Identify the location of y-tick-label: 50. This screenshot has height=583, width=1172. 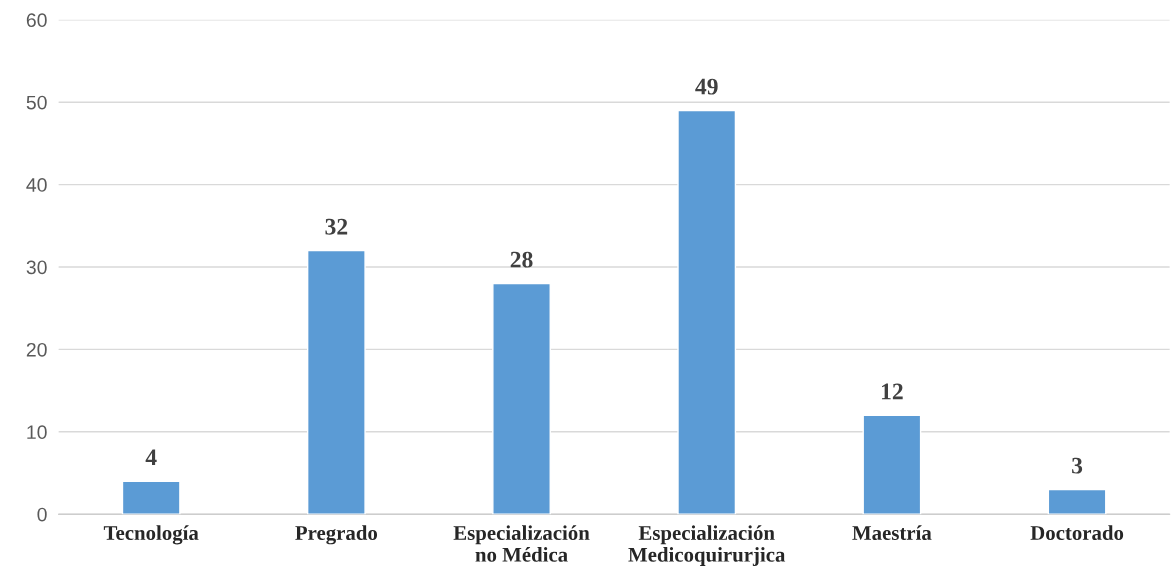
(36, 102).